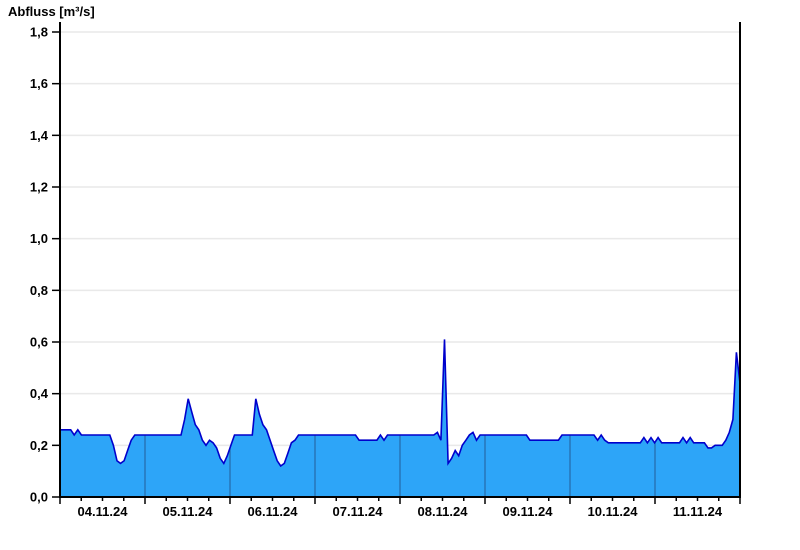 The width and height of the screenshot is (800, 550). I want to click on y-tick-label: 0,6, so click(39, 342).